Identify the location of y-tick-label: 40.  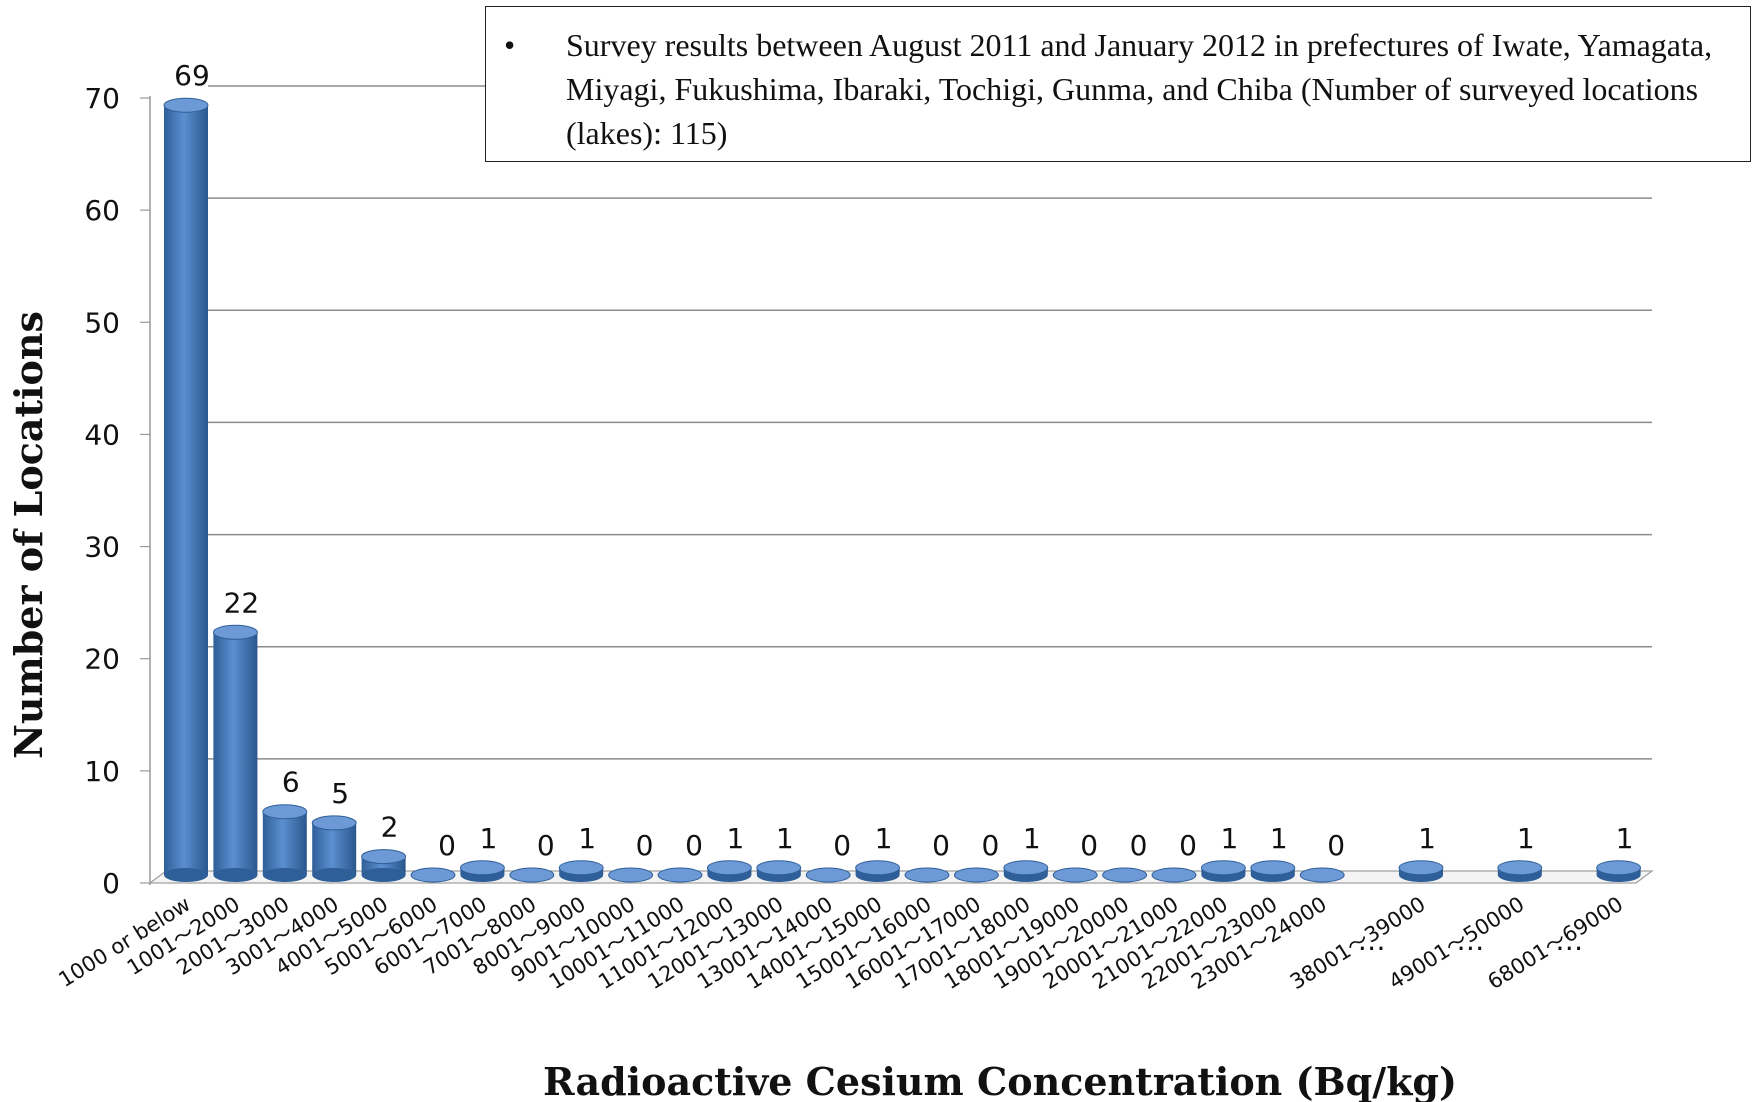
(102, 434).